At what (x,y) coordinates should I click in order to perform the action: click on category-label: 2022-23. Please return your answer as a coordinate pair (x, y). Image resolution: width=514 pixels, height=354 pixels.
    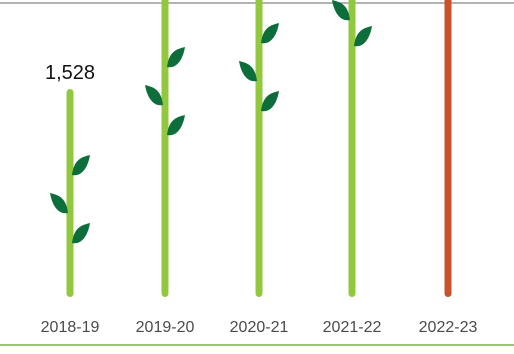
    Looking at the image, I should click on (448, 327).